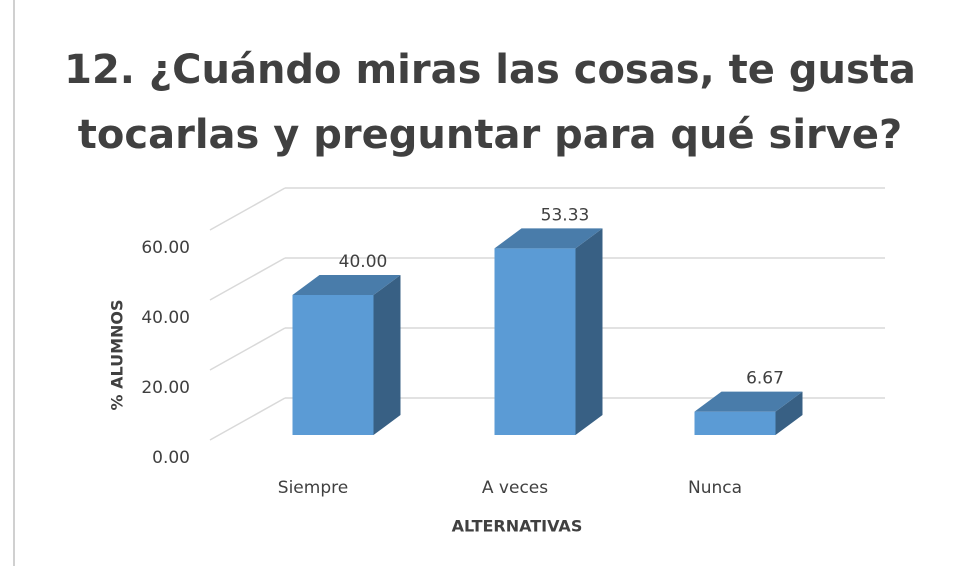  I want to click on value-label: 40.00, so click(363, 262).